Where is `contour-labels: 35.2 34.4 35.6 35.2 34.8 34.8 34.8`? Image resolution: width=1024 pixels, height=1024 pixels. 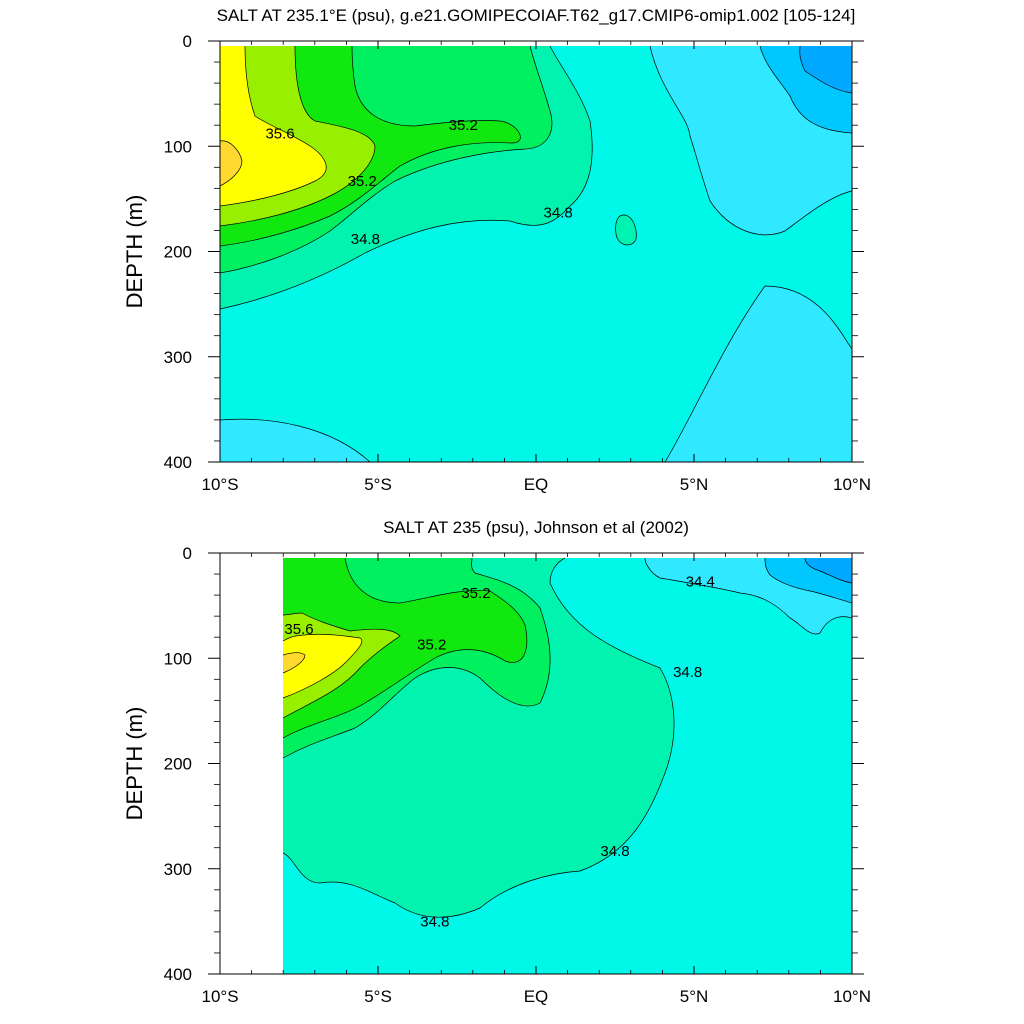 contour-labels: 35.2 34.4 35.6 35.2 34.8 34.8 34.8 is located at coordinates (499, 751).